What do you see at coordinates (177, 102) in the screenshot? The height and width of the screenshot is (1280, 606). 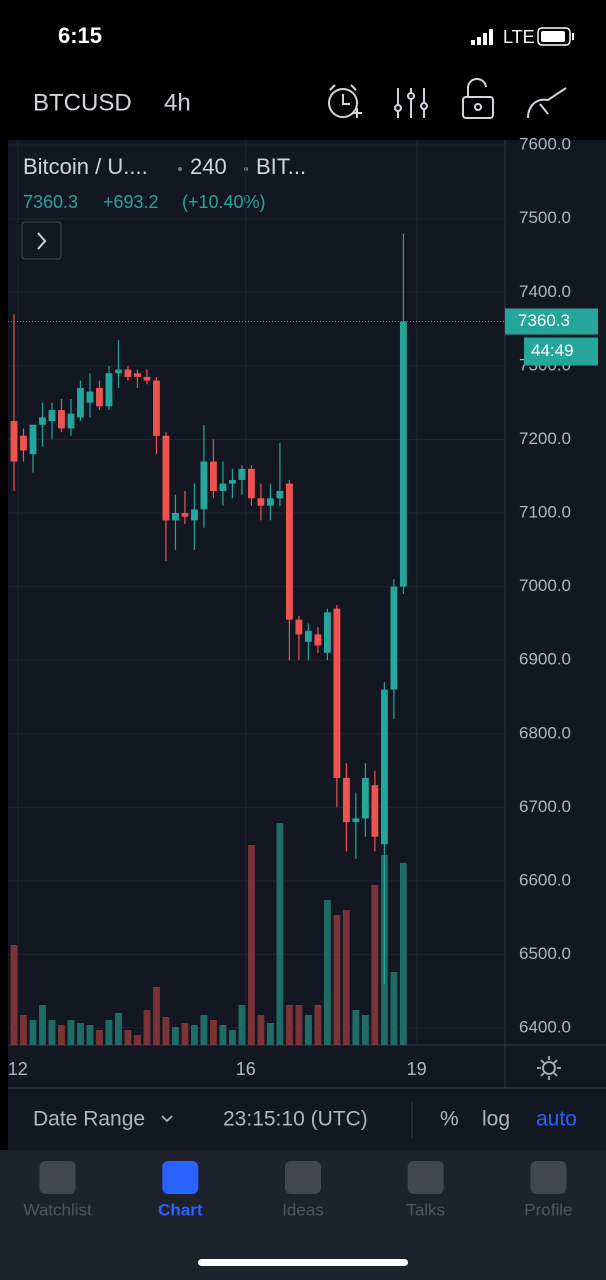 I see `interval: 4h` at bounding box center [177, 102].